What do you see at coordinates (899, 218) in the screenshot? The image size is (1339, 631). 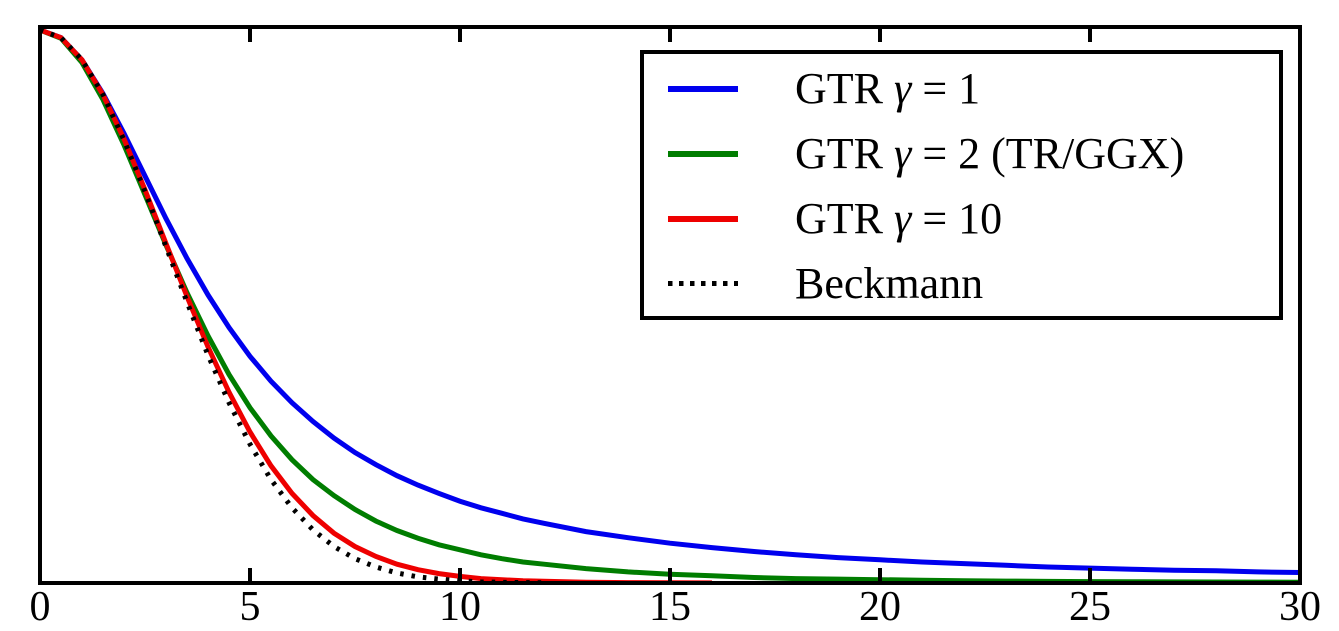 I see `legend-label: GTR γ = 10` at bounding box center [899, 218].